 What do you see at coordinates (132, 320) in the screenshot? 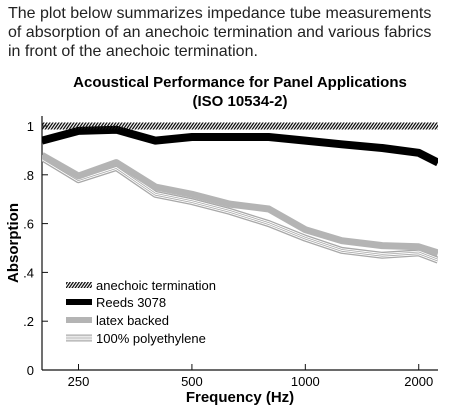
I see `legend-label: latex backed` at bounding box center [132, 320].